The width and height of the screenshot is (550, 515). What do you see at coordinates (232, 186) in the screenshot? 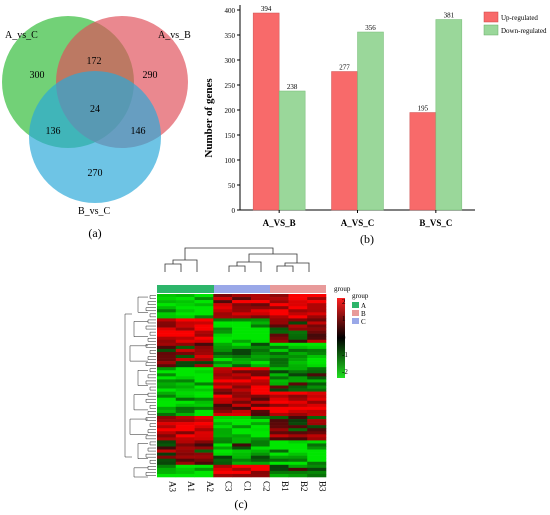
I see `bar-y-tick-label: 50` at bounding box center [232, 186].